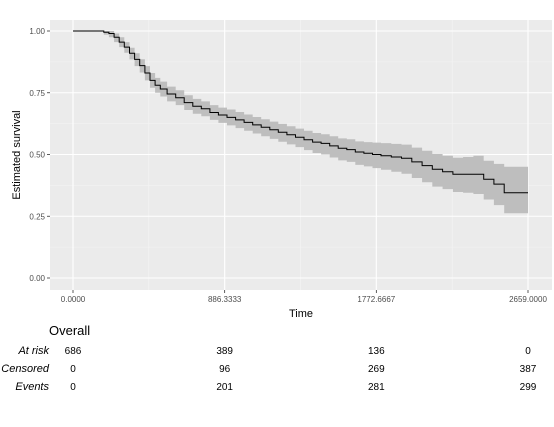 This screenshot has height=427, width=554. What do you see at coordinates (376, 299) in the screenshot?
I see `x-tick-label: 1772.6667` at bounding box center [376, 299].